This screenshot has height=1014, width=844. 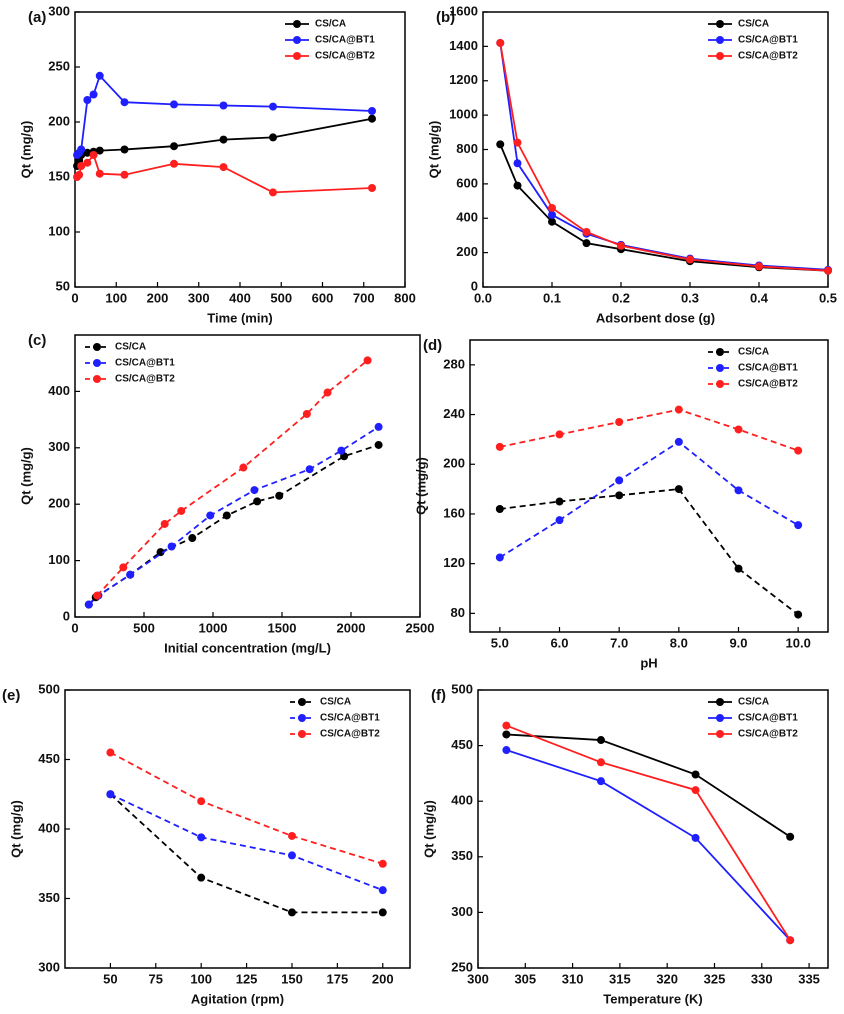 What do you see at coordinates (454, 512) in the screenshot?
I see `y-tick-label: 160` at bounding box center [454, 512].